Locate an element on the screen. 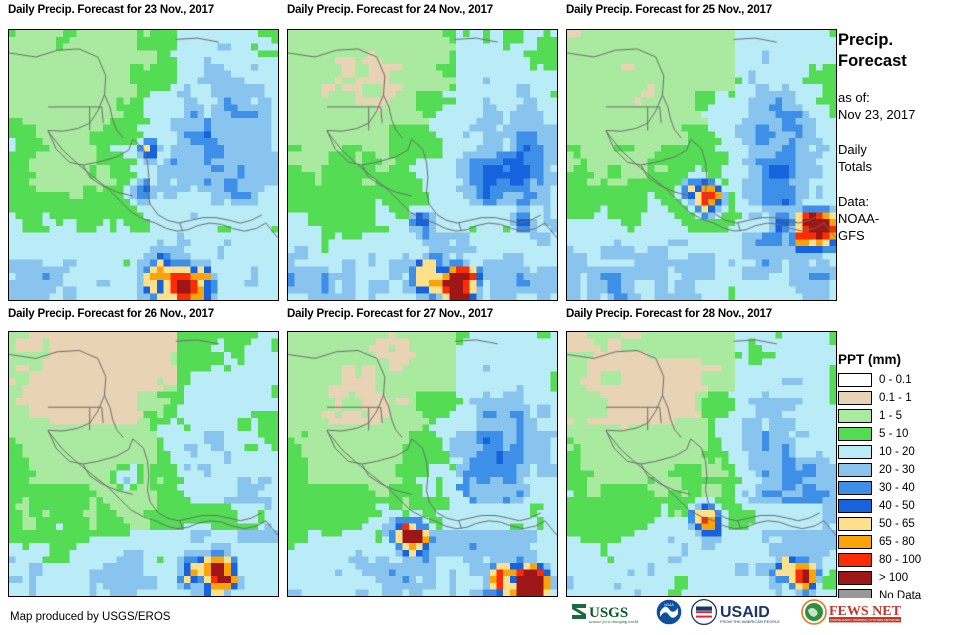 The image size is (970, 635). legend-item: 5 - 10 is located at coordinates (904, 434).